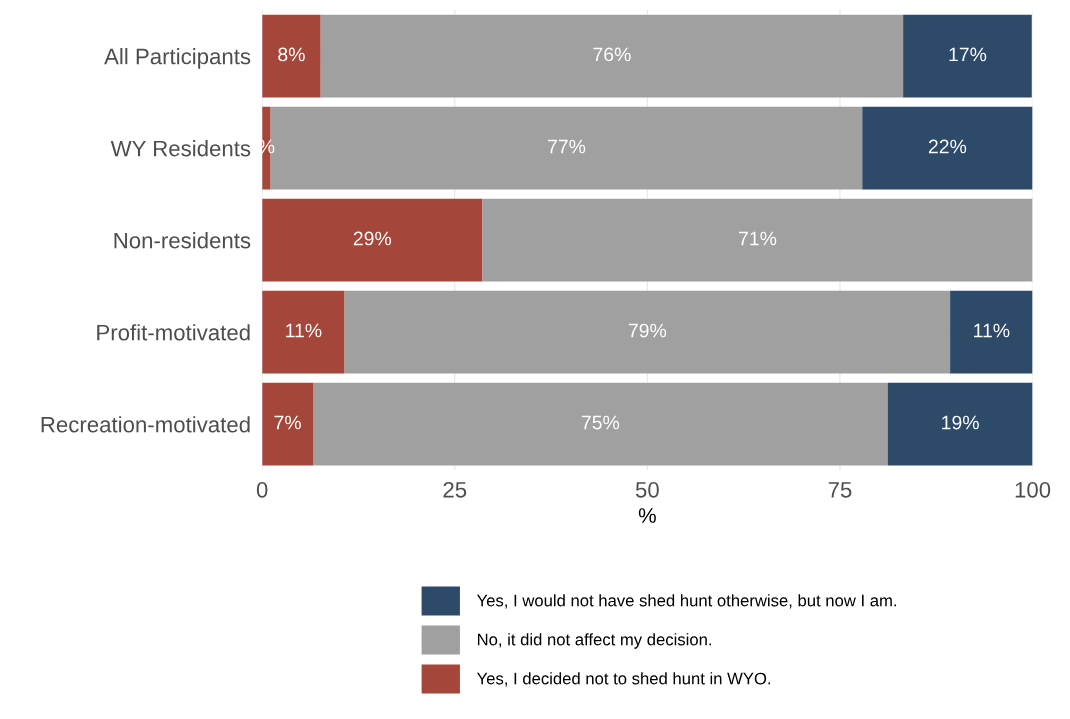 This screenshot has width=1070, height=719. I want to click on y-tick-label: Recreation-motivated, so click(145, 424).